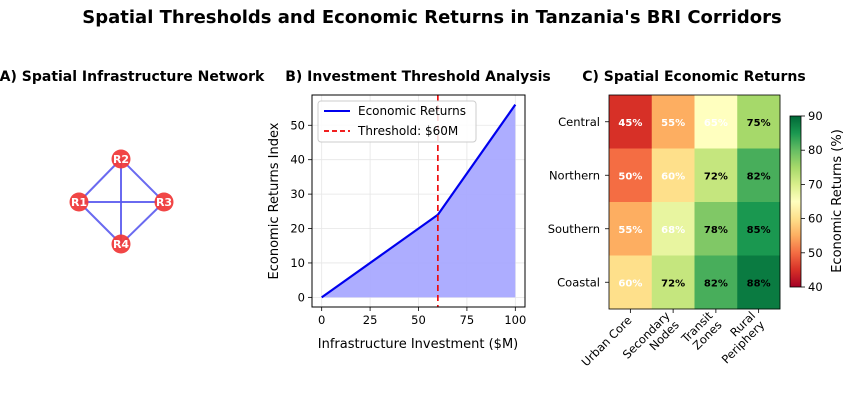 Image resolution: width=865 pixels, height=400 pixels. What do you see at coordinates (321, 320) in the screenshot?
I see `x-tick-label: 0` at bounding box center [321, 320].